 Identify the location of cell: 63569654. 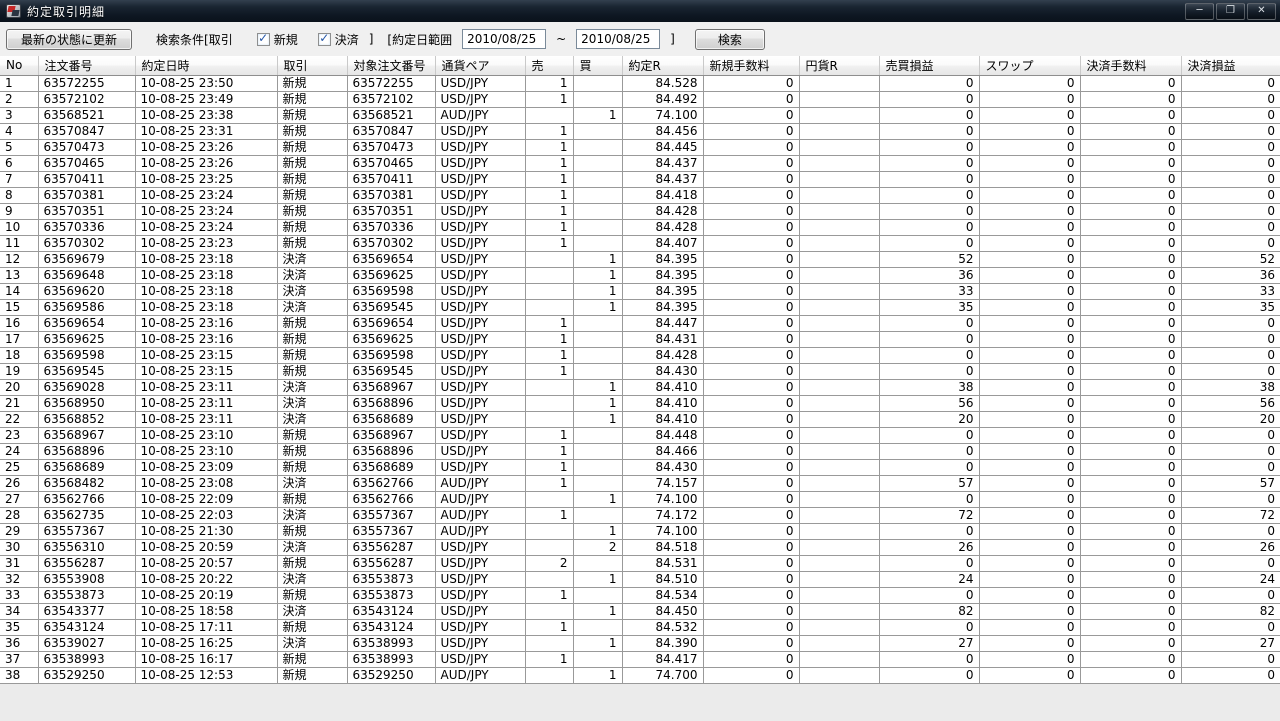
(391, 259).